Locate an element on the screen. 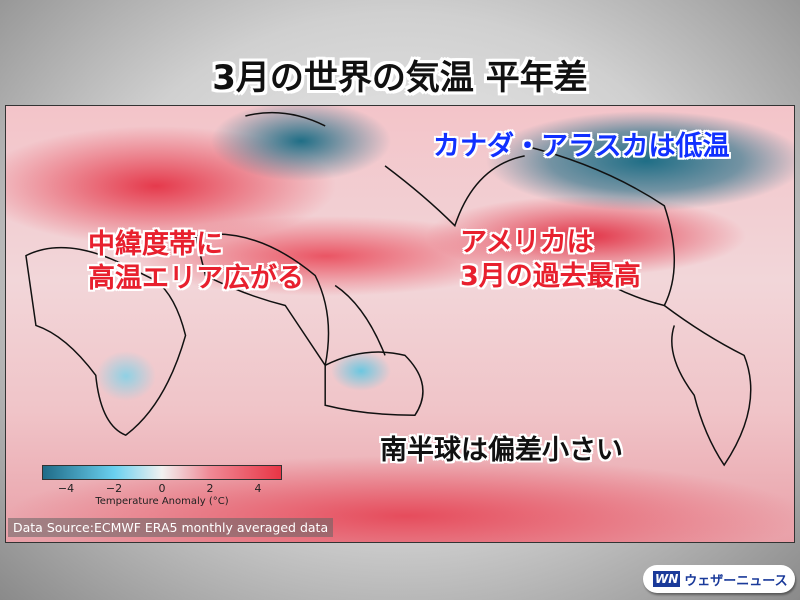 This screenshot has width=800, height=600. weathernews-logo: WN ウェザーニュース is located at coordinates (719, 579).